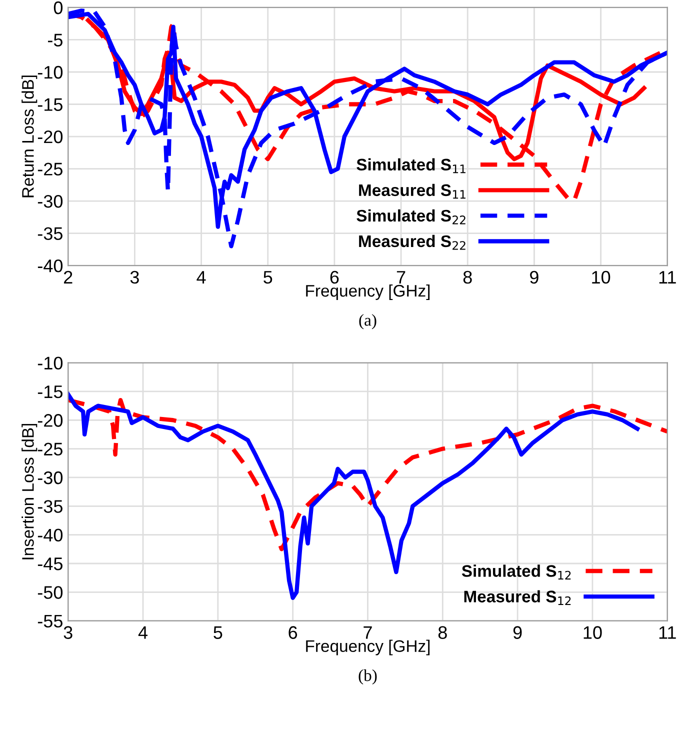  Describe the element at coordinates (68, 277) in the screenshot. I see `x-tick-label: 2` at that location.